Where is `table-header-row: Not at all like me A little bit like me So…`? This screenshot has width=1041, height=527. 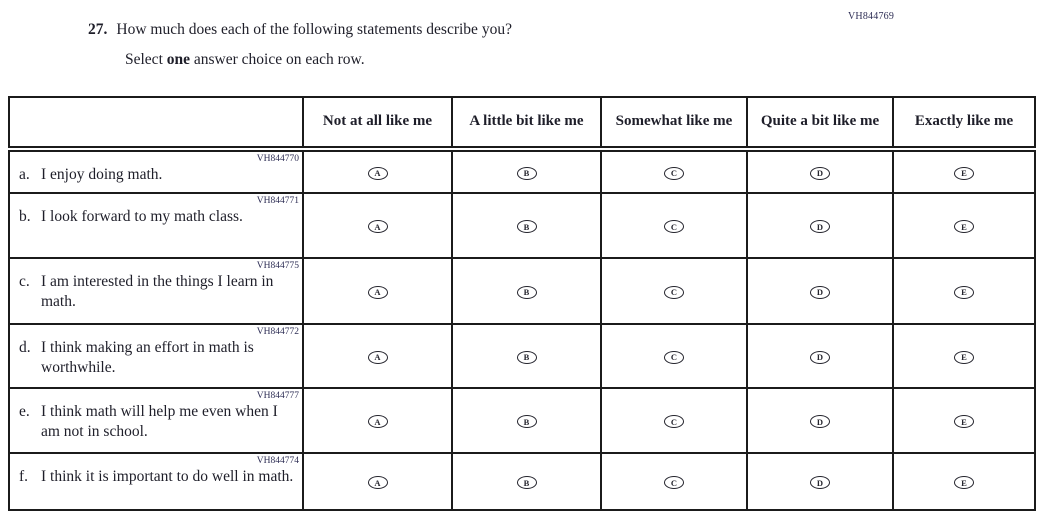 table-header-row: Not at all like me A little bit like me So… is located at coordinates (522, 124).